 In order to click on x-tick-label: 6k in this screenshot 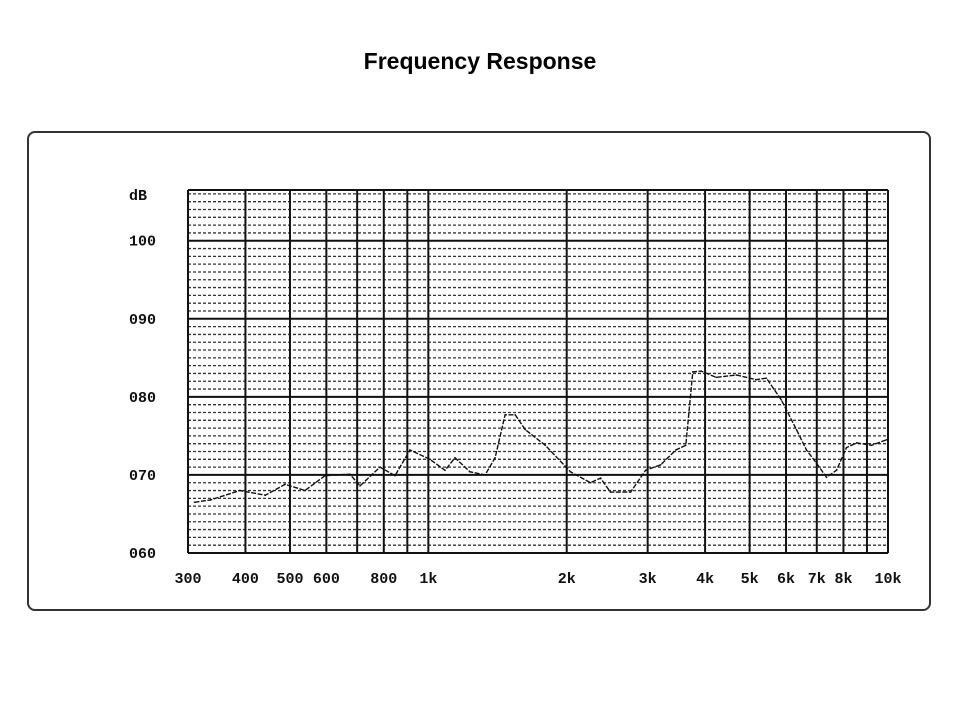, I will do `click(786, 579)`.